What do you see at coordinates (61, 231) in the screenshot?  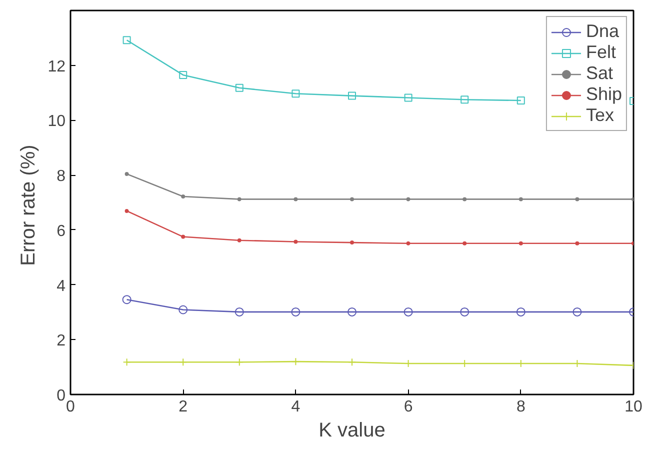 I see `y-tick-label: 6` at bounding box center [61, 231].